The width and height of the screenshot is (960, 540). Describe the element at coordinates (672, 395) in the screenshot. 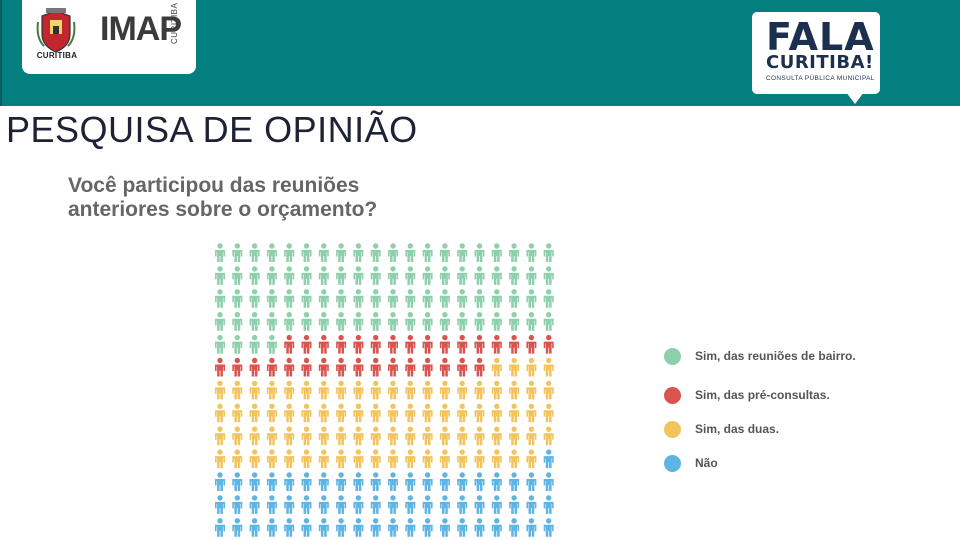

I see `legend-swatch-pre-consultas` at that location.